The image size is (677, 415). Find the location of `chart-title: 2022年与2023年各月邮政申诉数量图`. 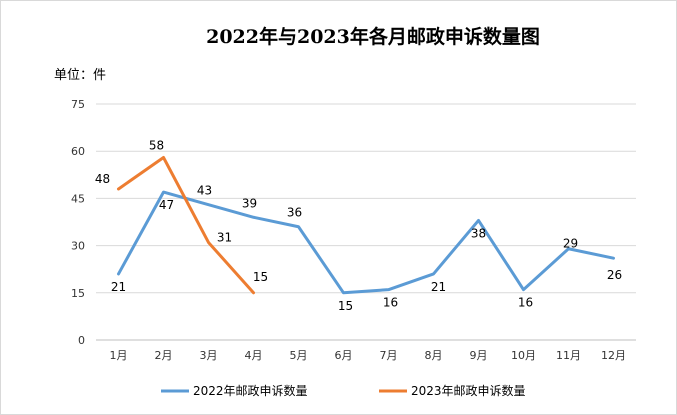

chart-title: 2022年与2023年各月邮政申诉数量图 is located at coordinates (373, 36).